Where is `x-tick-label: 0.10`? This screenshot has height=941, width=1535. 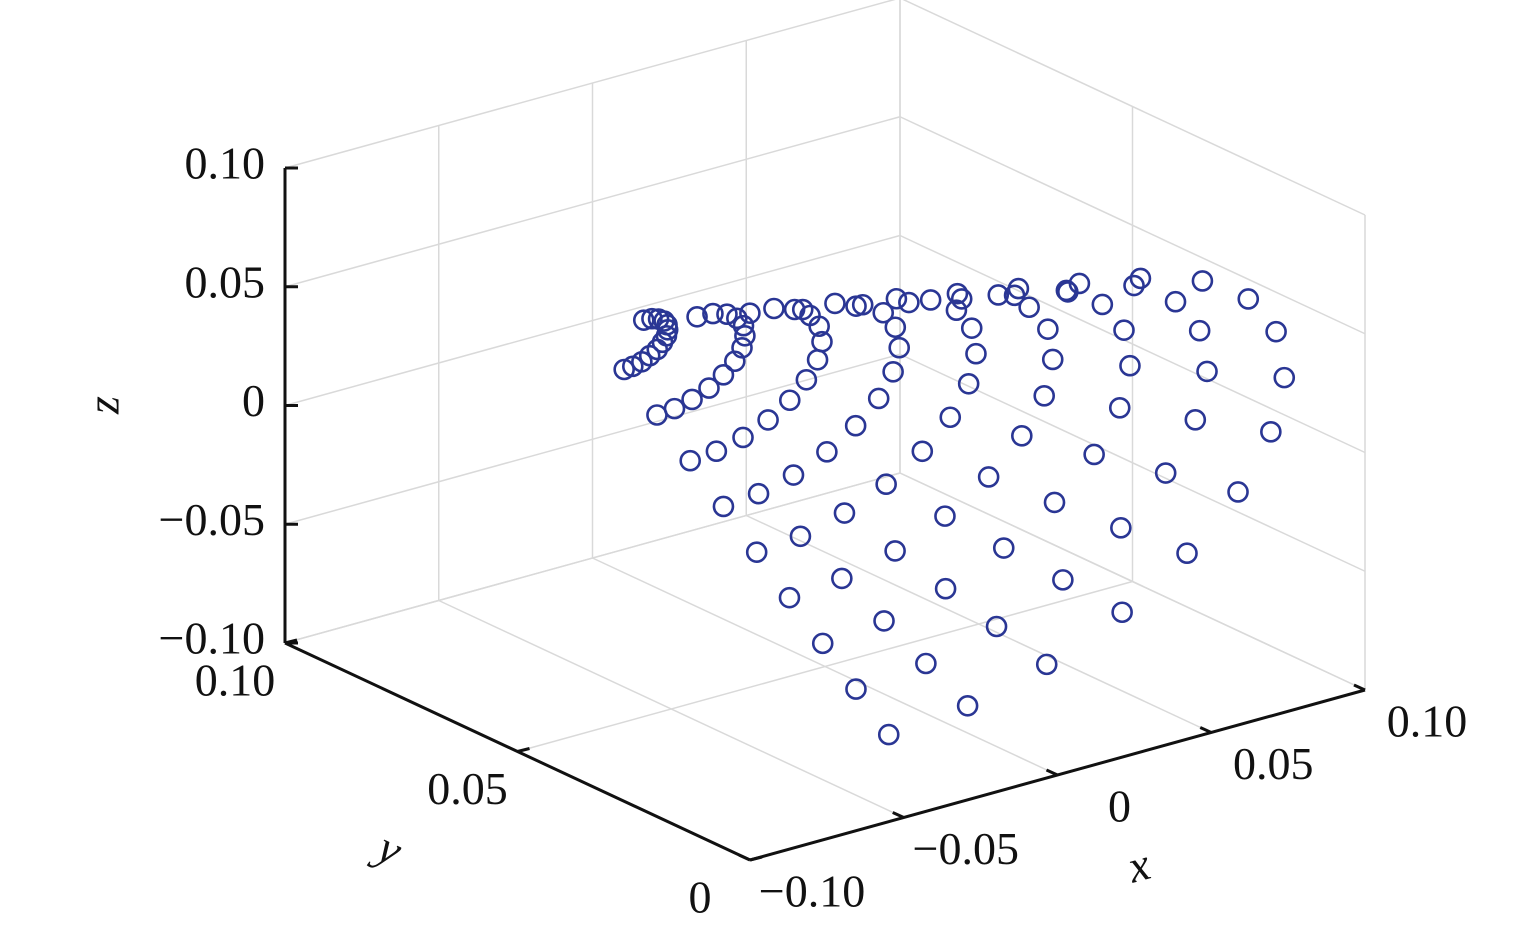 x-tick-label: 0.10 is located at coordinates (1427, 721).